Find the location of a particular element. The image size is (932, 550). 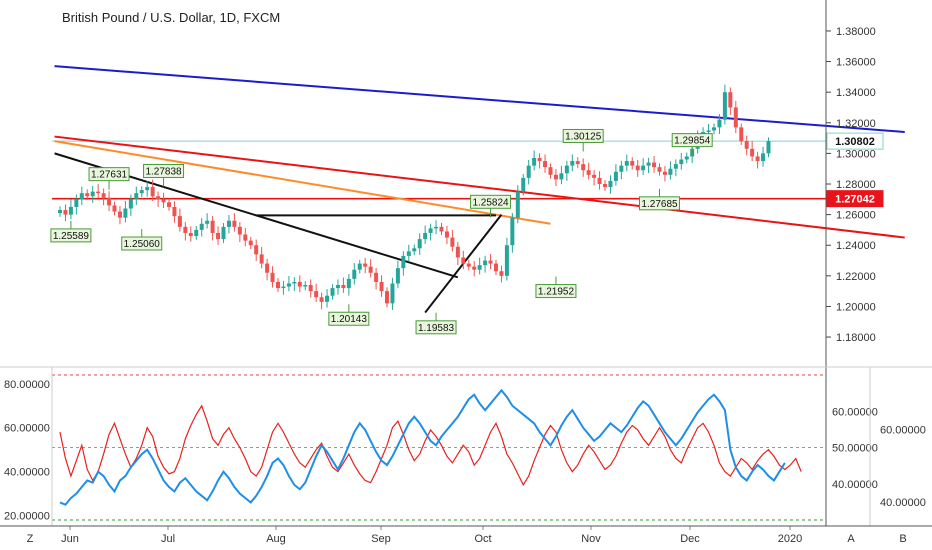

bottom-button-b: B is located at coordinates (902, 539).